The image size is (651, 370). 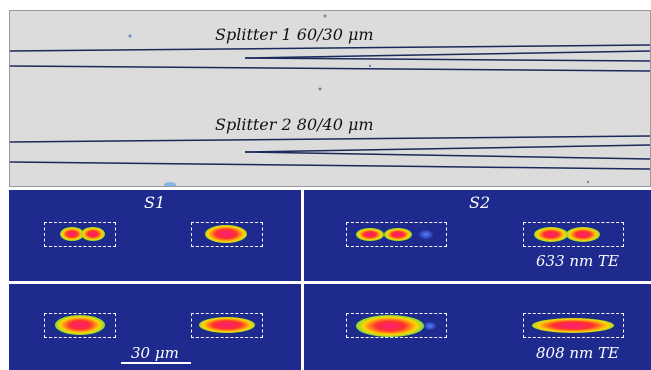 I want to click on wavelength-label-808: 808 nm TE, so click(x=578, y=353).